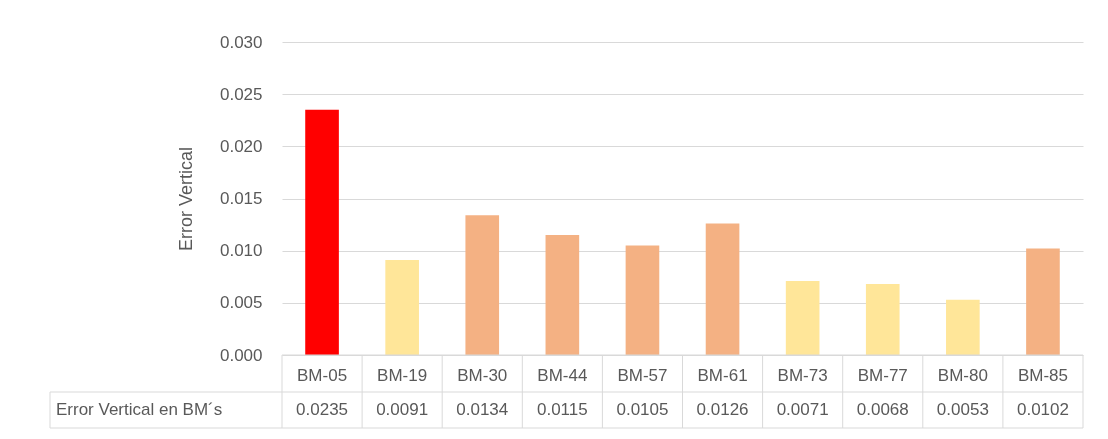  Describe the element at coordinates (482, 409) in the screenshot. I see `data-label: 0.0134` at that location.